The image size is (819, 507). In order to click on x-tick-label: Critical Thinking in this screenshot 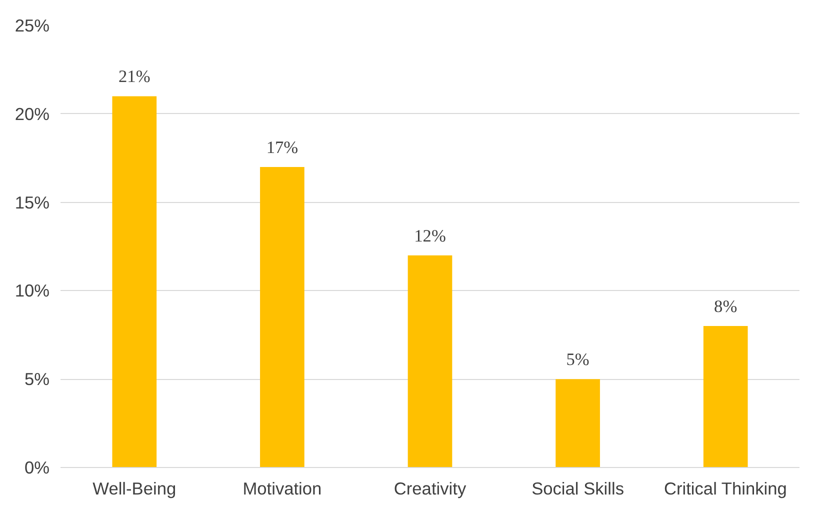, I will do `click(725, 488)`.